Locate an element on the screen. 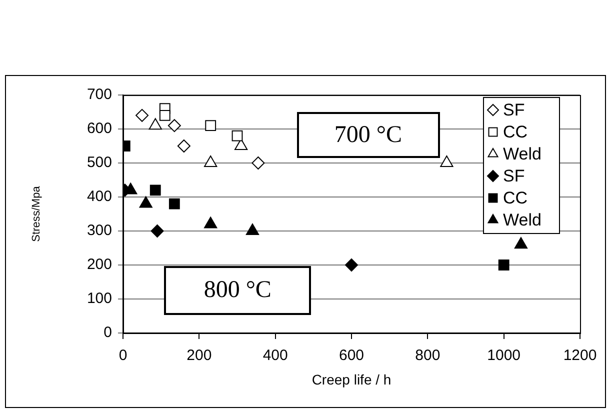  y-axis-title: Stress/Mpa is located at coordinates (36, 213).